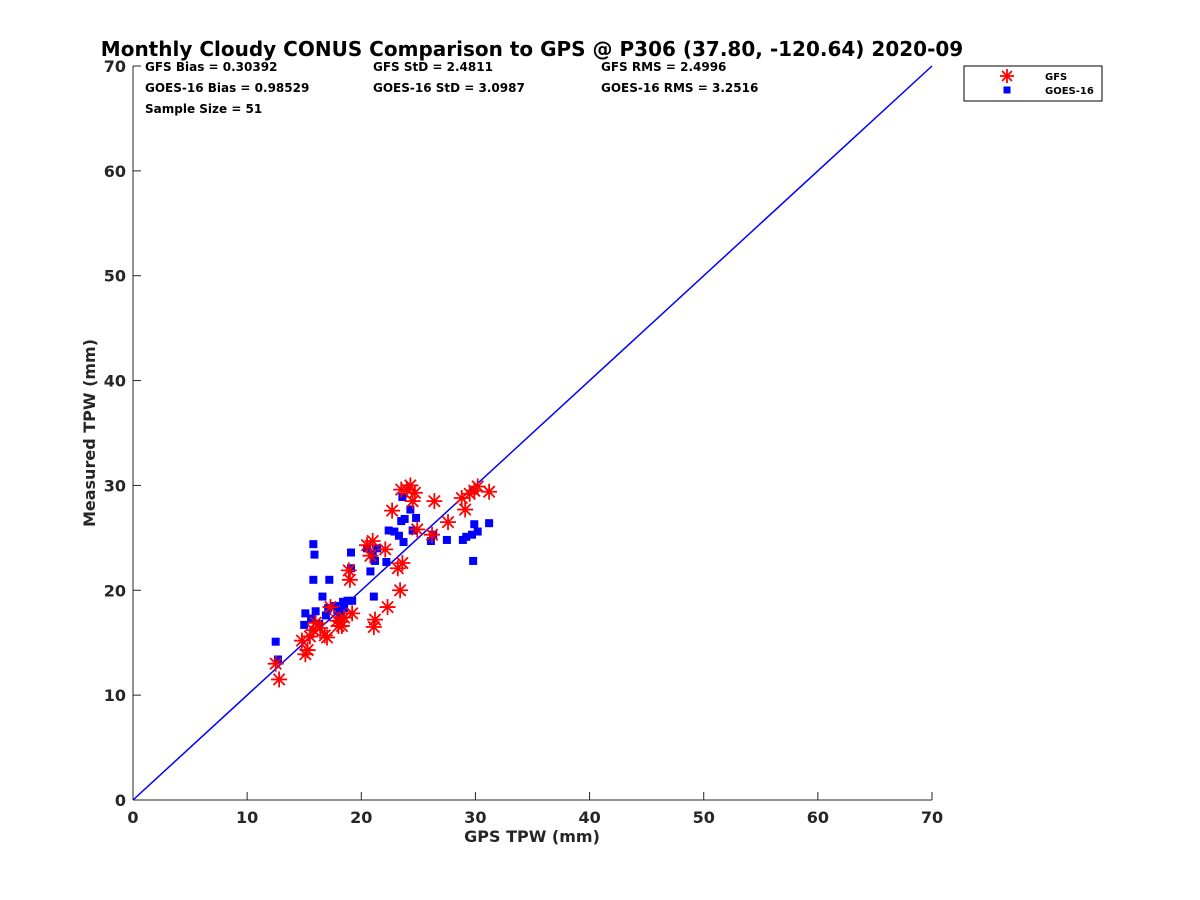 The image size is (1200, 900). What do you see at coordinates (247, 817) in the screenshot?
I see `x-tick-label: 10` at bounding box center [247, 817].